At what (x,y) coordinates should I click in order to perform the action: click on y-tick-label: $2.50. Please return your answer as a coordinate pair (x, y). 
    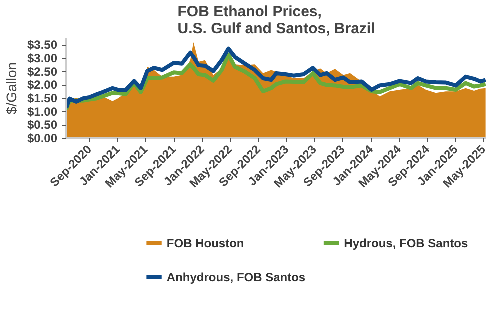
    Looking at the image, I should click on (42, 71).